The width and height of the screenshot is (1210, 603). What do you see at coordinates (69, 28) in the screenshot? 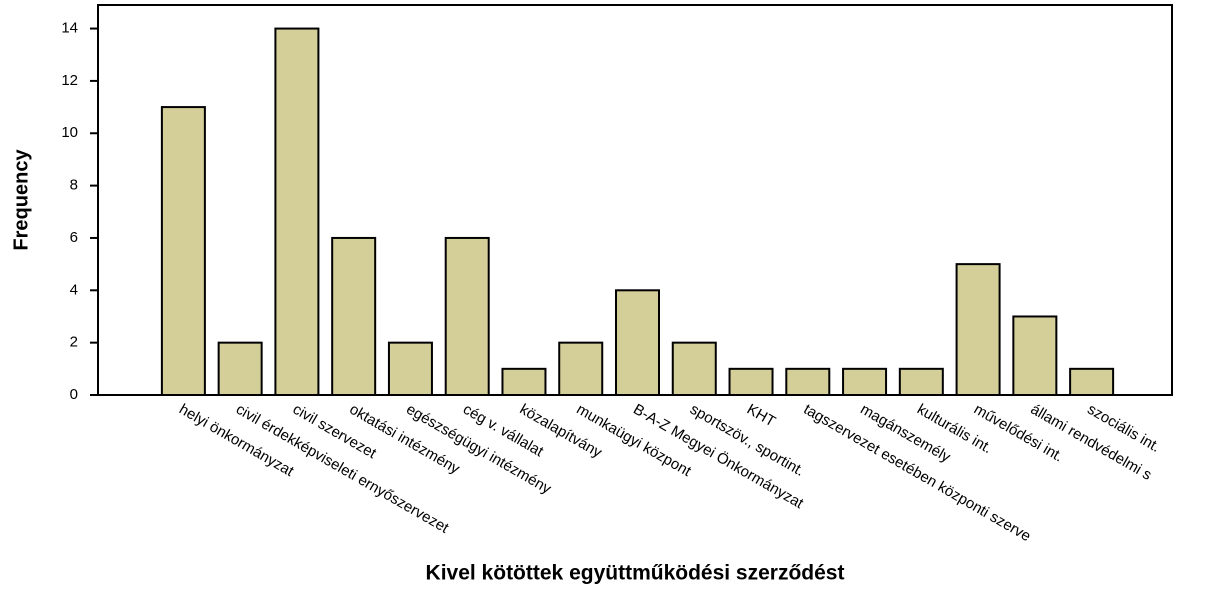
I see `y-tick-label: 14` at bounding box center [69, 28].